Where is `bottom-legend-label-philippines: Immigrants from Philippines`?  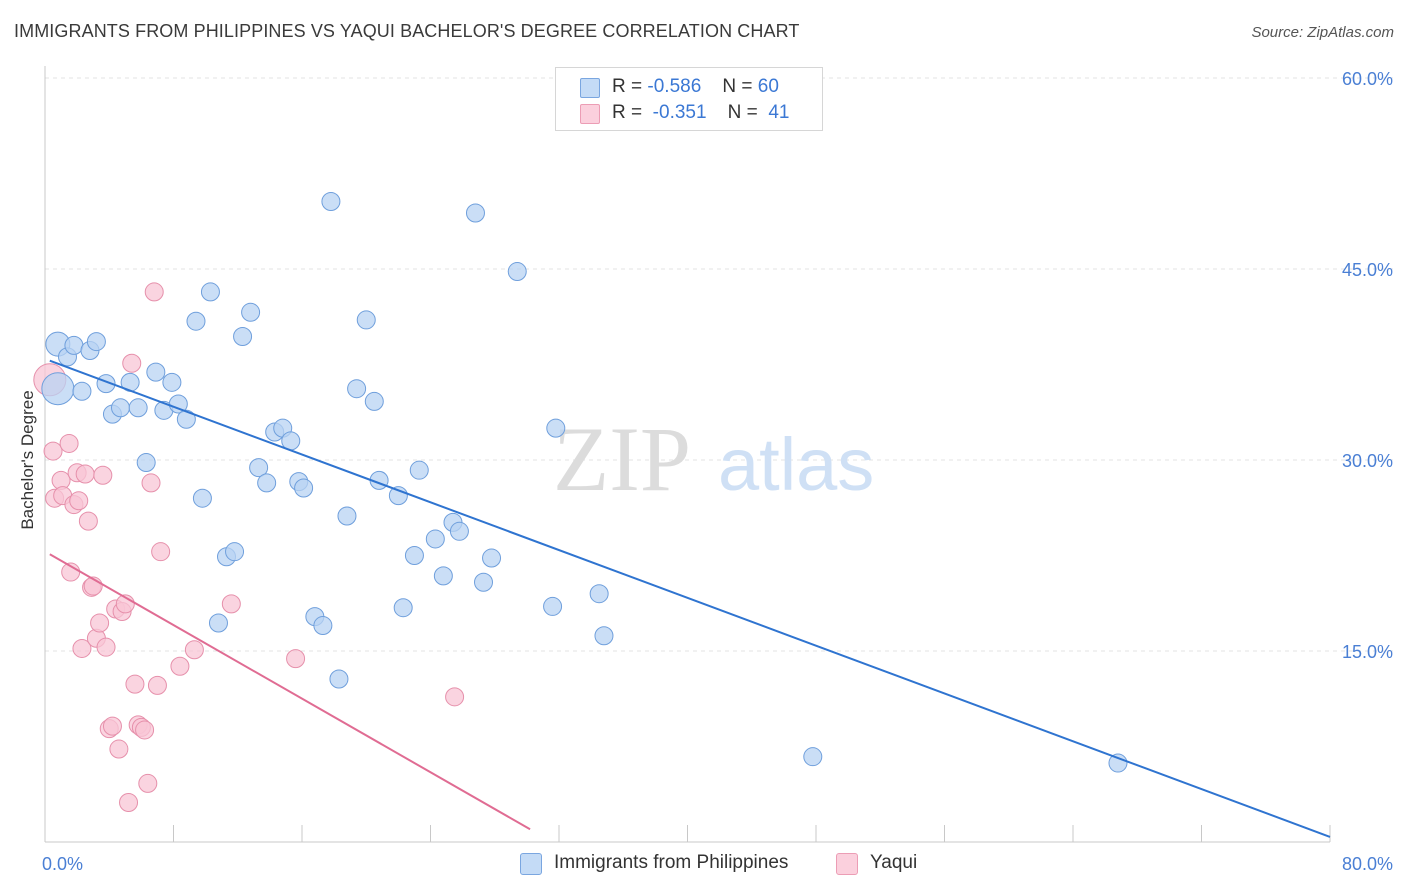
bottom-legend-label-philippines: Immigrants from Philippines is located at coordinates (671, 862).